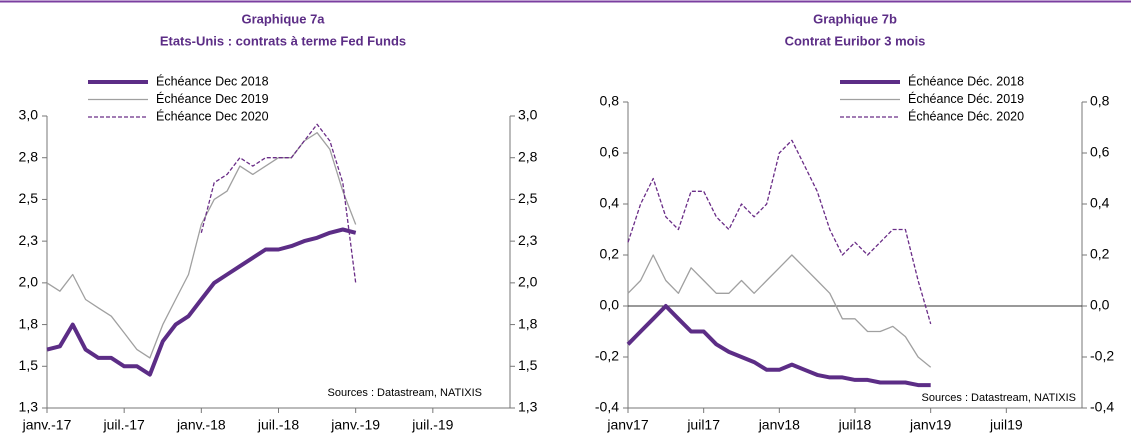 The image size is (1131, 434). Describe the element at coordinates (528, 240) in the screenshot. I see `y2-tick-label: 2,3` at that location.